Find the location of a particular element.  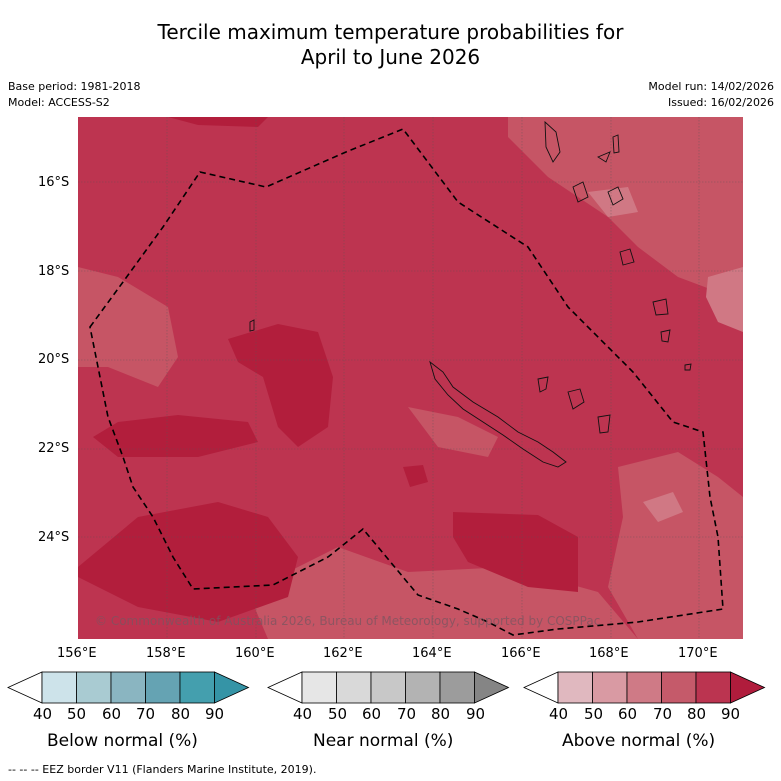

near-colorbar-min-extend is located at coordinates (285, 687).